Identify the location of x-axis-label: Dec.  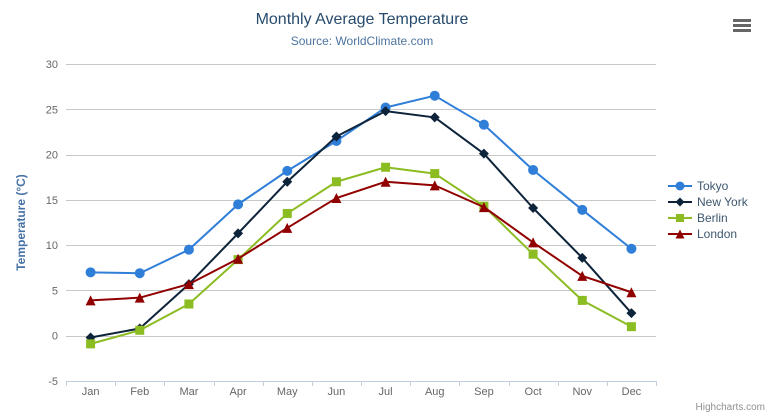
(632, 392).